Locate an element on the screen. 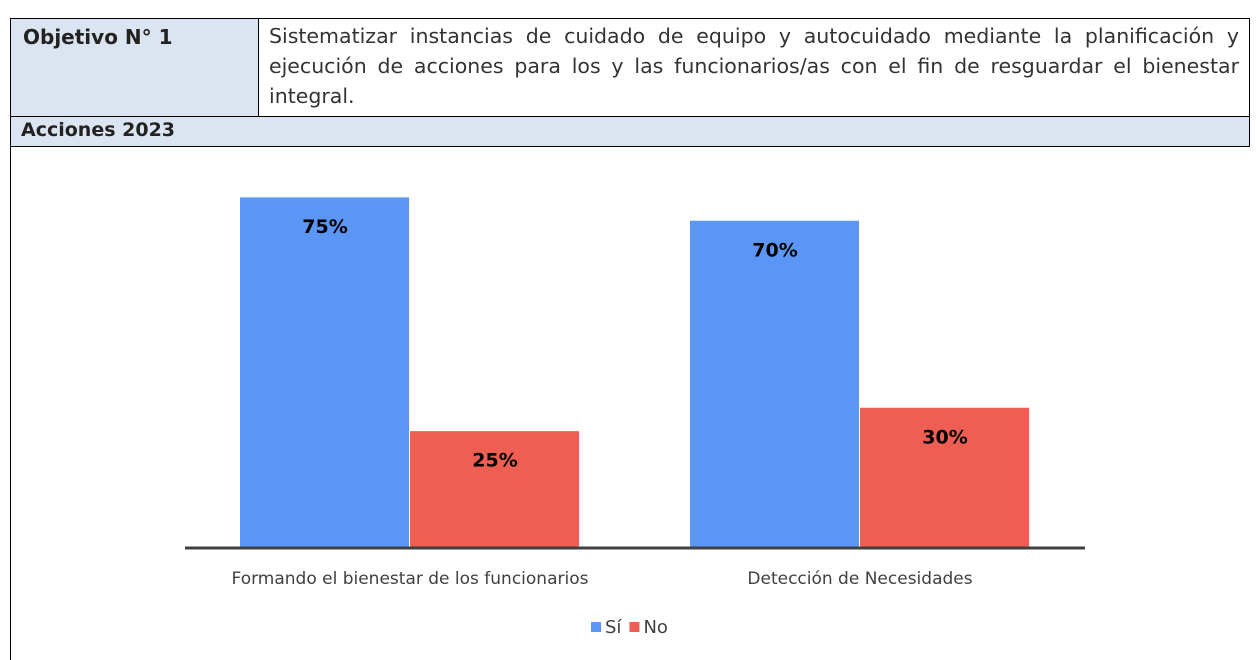 The width and height of the screenshot is (1256, 660). legend-label: No is located at coordinates (655, 627).